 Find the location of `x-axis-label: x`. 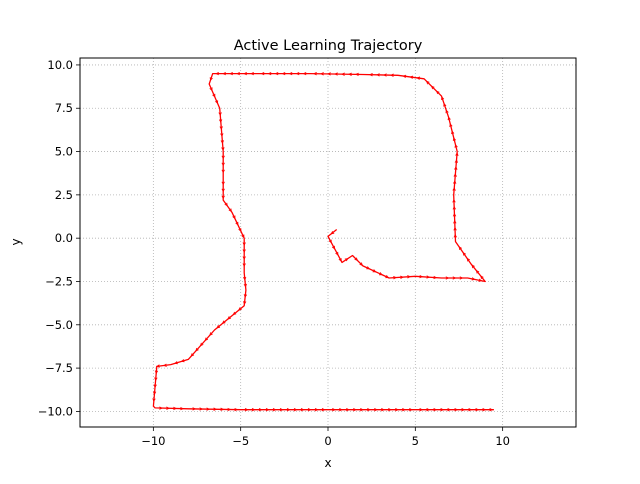

x-axis-label: x is located at coordinates (327, 463).